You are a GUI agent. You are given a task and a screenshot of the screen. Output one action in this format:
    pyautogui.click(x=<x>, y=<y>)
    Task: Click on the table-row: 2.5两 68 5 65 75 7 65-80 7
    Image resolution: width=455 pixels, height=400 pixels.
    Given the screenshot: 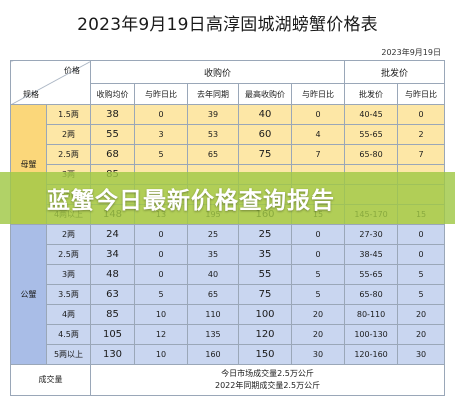 What is the action you would take?
    pyautogui.click(x=228, y=154)
    